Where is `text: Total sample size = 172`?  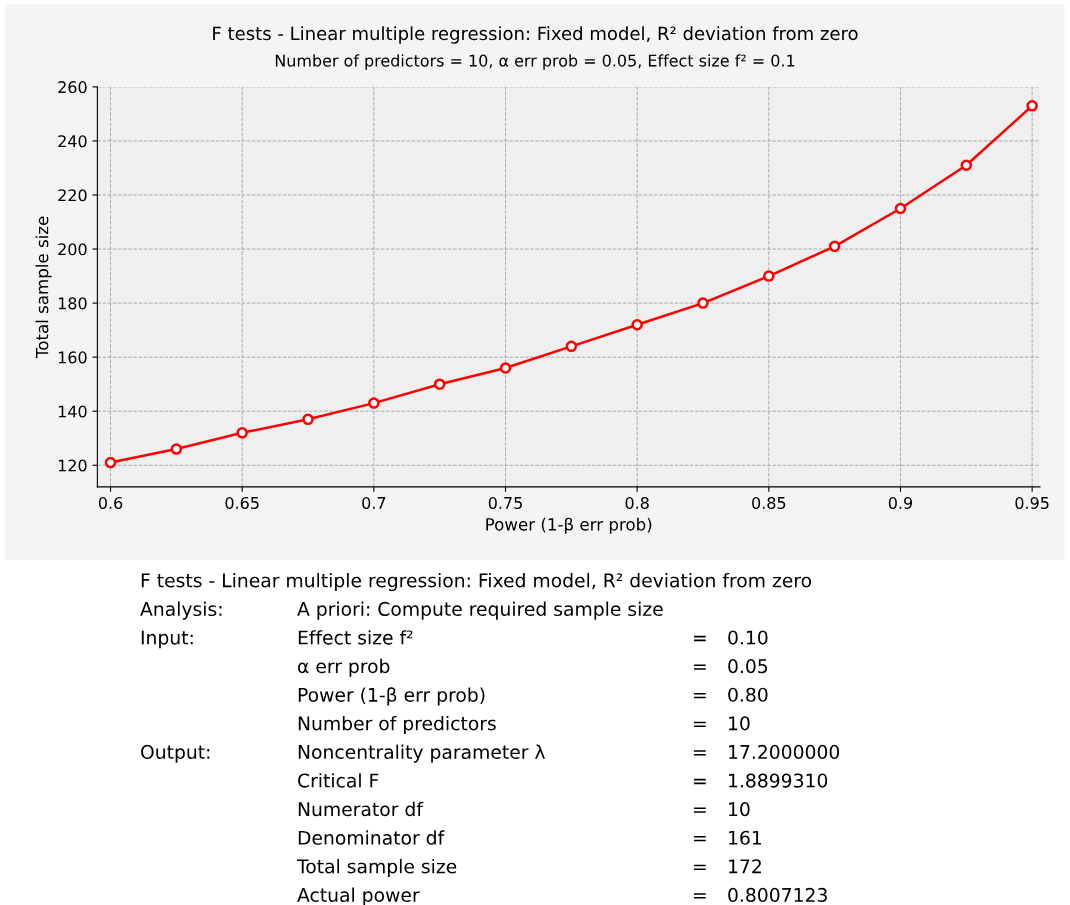
text: Total sample size = 172 is located at coordinates (528, 868).